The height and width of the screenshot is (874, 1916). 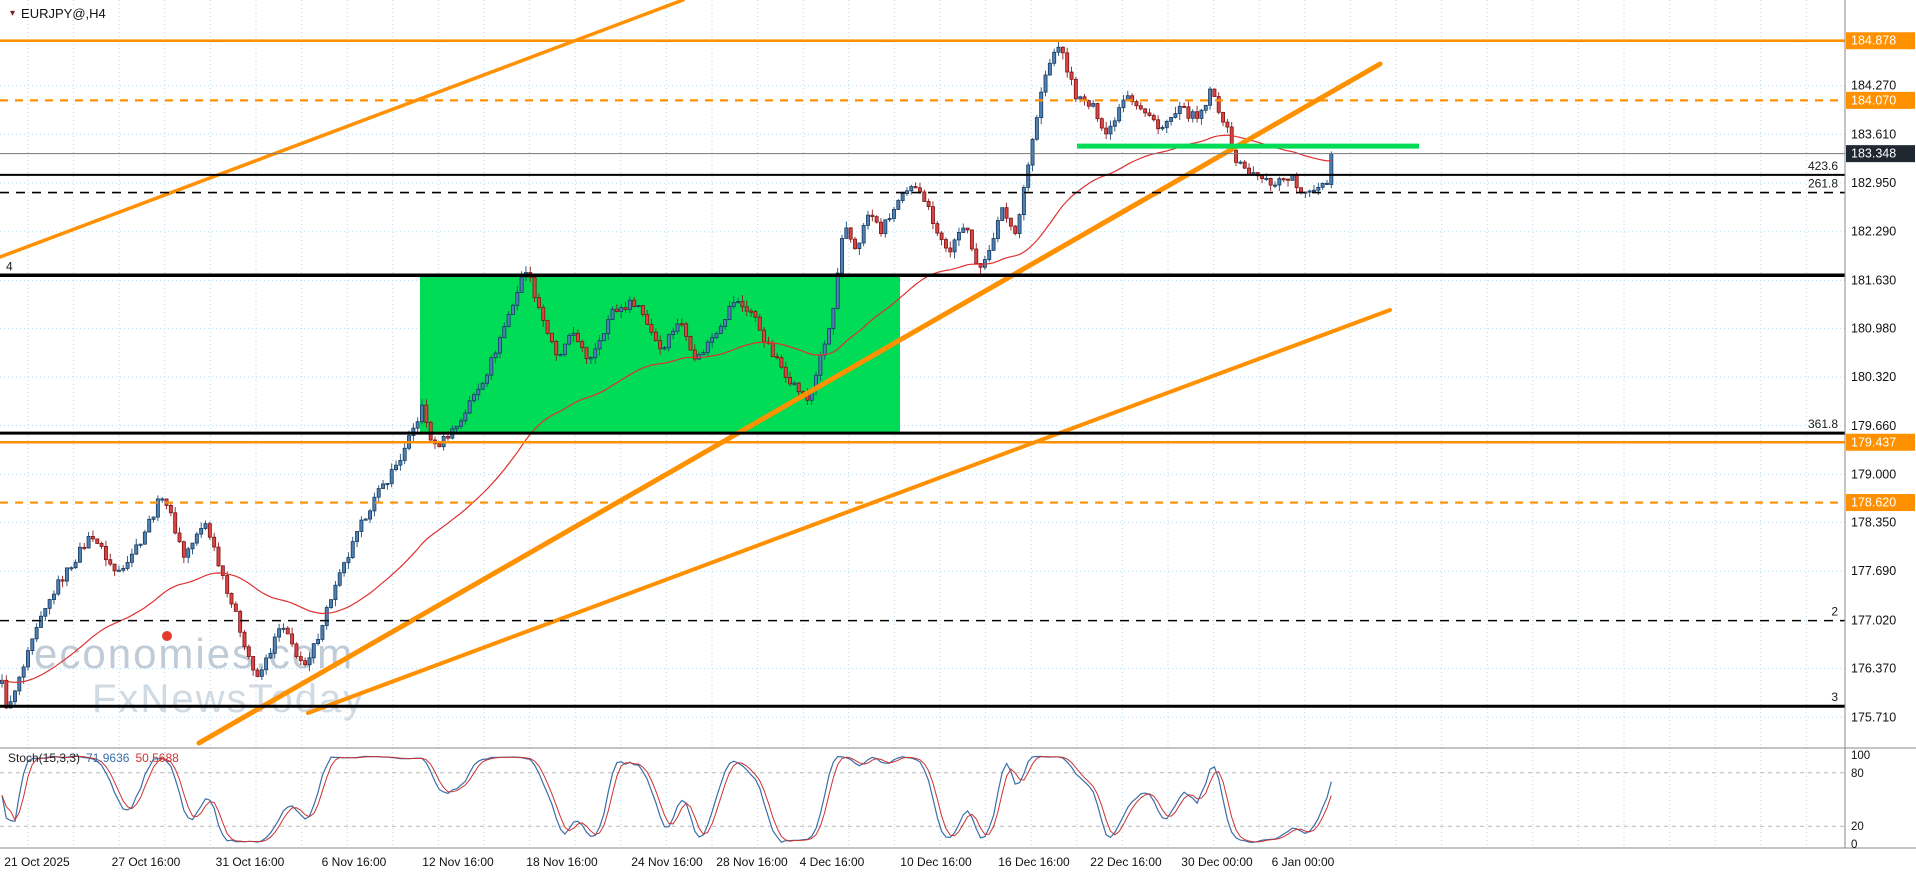 I want to click on price-box-text: 178.620, so click(x=1873, y=503).